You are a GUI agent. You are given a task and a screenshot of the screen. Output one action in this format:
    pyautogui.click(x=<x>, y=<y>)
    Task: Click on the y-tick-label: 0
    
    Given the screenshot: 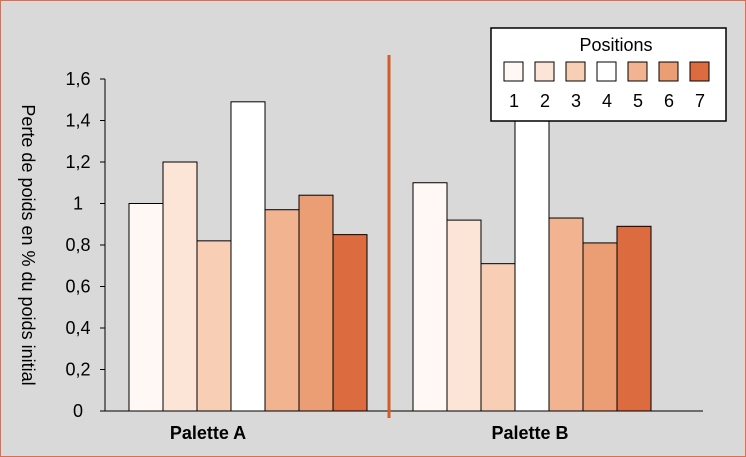 What is the action you would take?
    pyautogui.click(x=78, y=411)
    